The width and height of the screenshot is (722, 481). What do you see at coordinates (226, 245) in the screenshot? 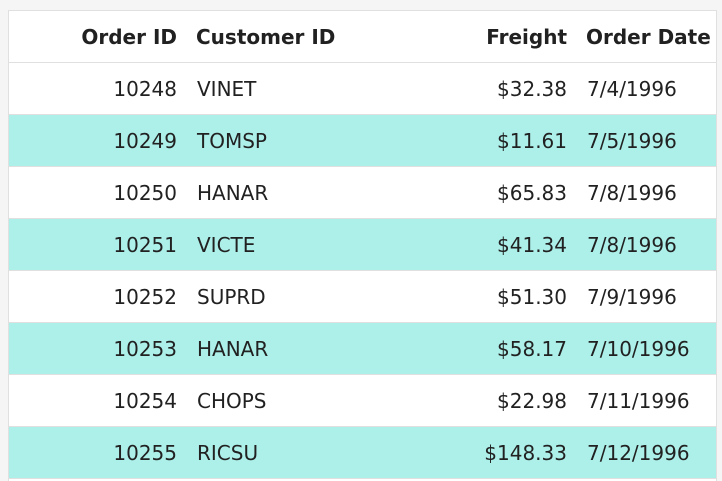
I see `customer-id-cell: VICTE` at bounding box center [226, 245].